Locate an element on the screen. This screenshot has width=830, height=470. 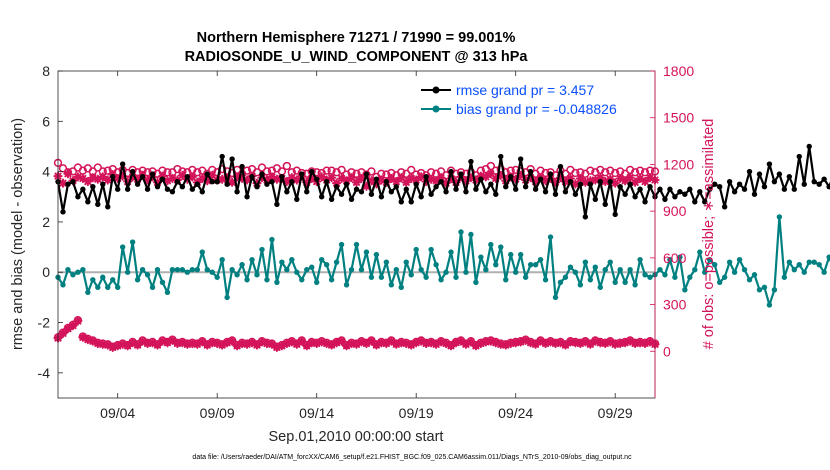
legend-bias-marker is located at coordinates (436, 109).